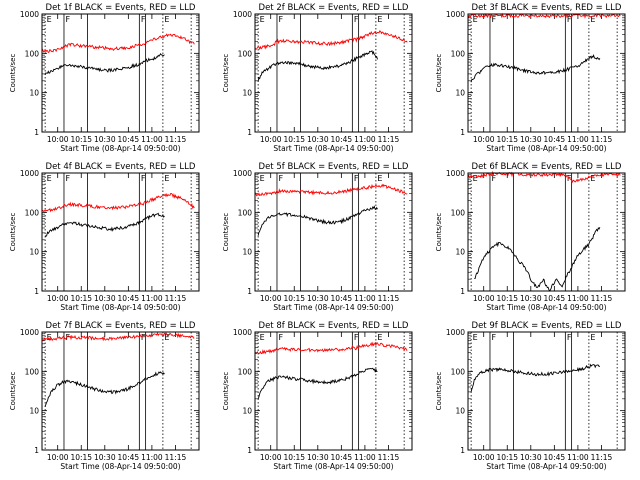 This screenshot has height=480, width=640. Describe the element at coordinates (121, 326) in the screenshot. I see `panel-title: Det 7f BLACK = Events, RED = LLD` at that location.